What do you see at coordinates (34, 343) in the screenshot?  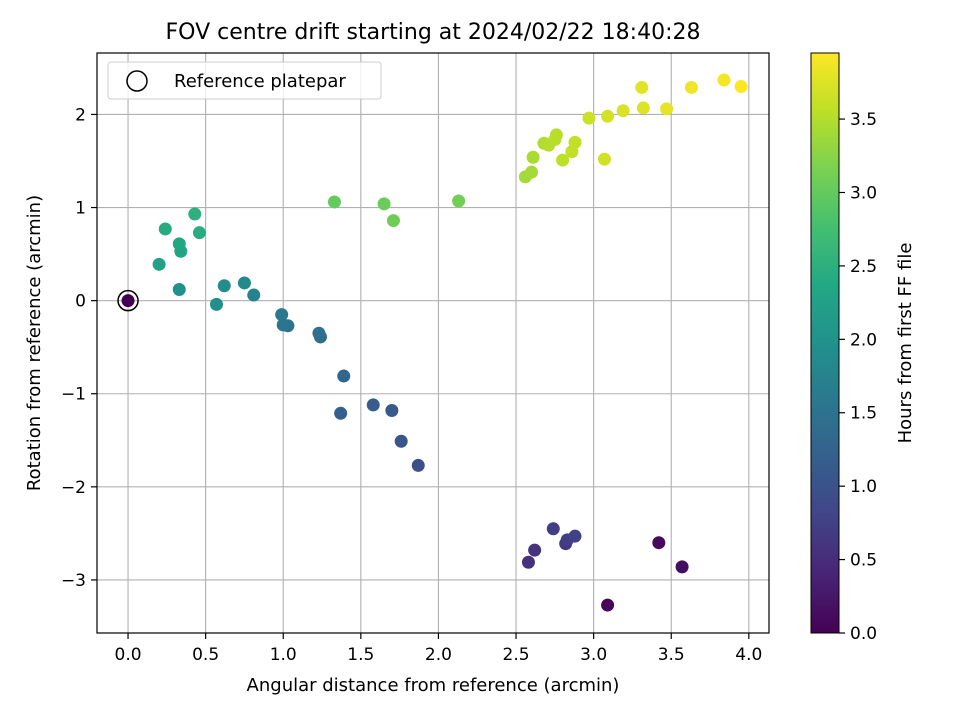 I see `y-axis-label: Rotation from reference (arcmin)` at bounding box center [34, 343].